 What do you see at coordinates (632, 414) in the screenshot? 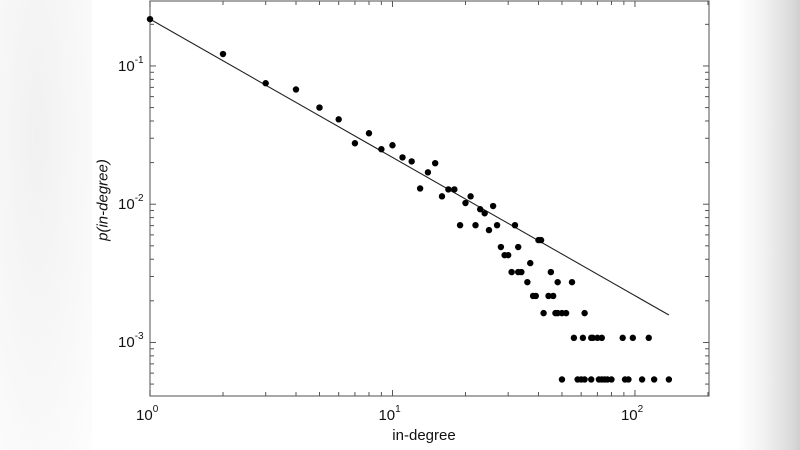
I see `x-tick-label: 10²` at bounding box center [632, 414].